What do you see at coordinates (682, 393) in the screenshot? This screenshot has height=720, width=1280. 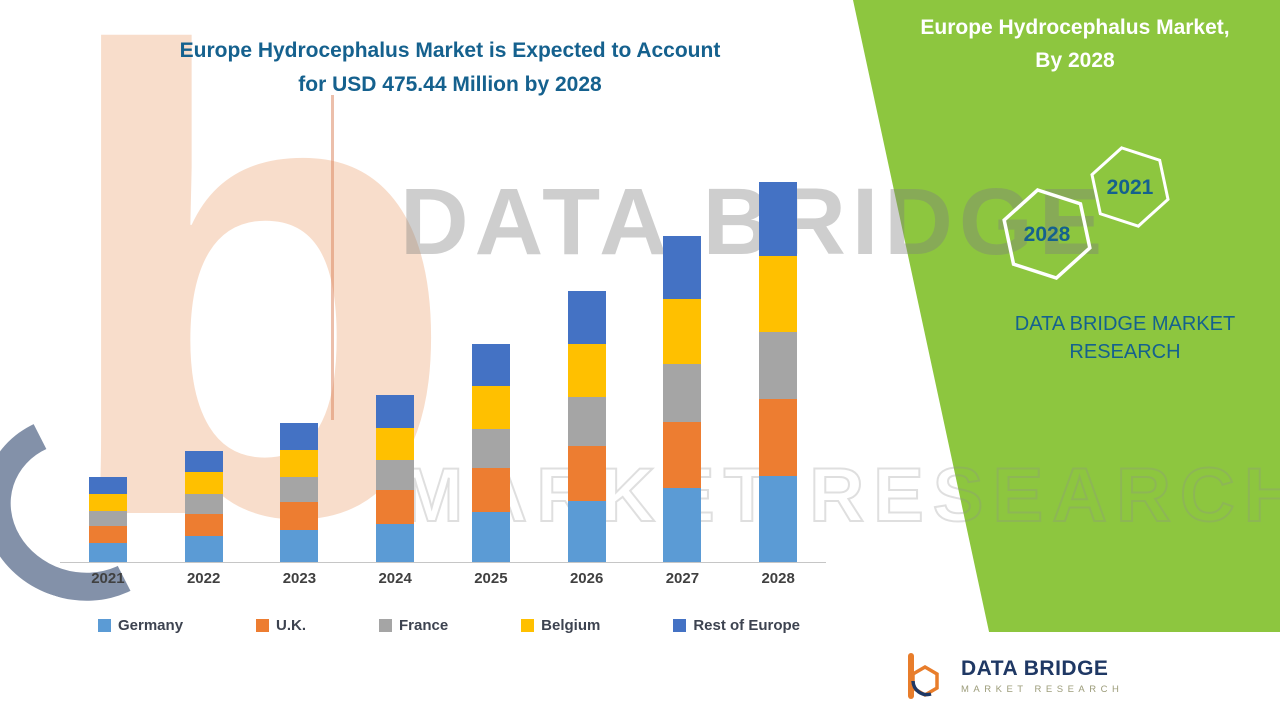 I see `bar-segment-2027-france` at bounding box center [682, 393].